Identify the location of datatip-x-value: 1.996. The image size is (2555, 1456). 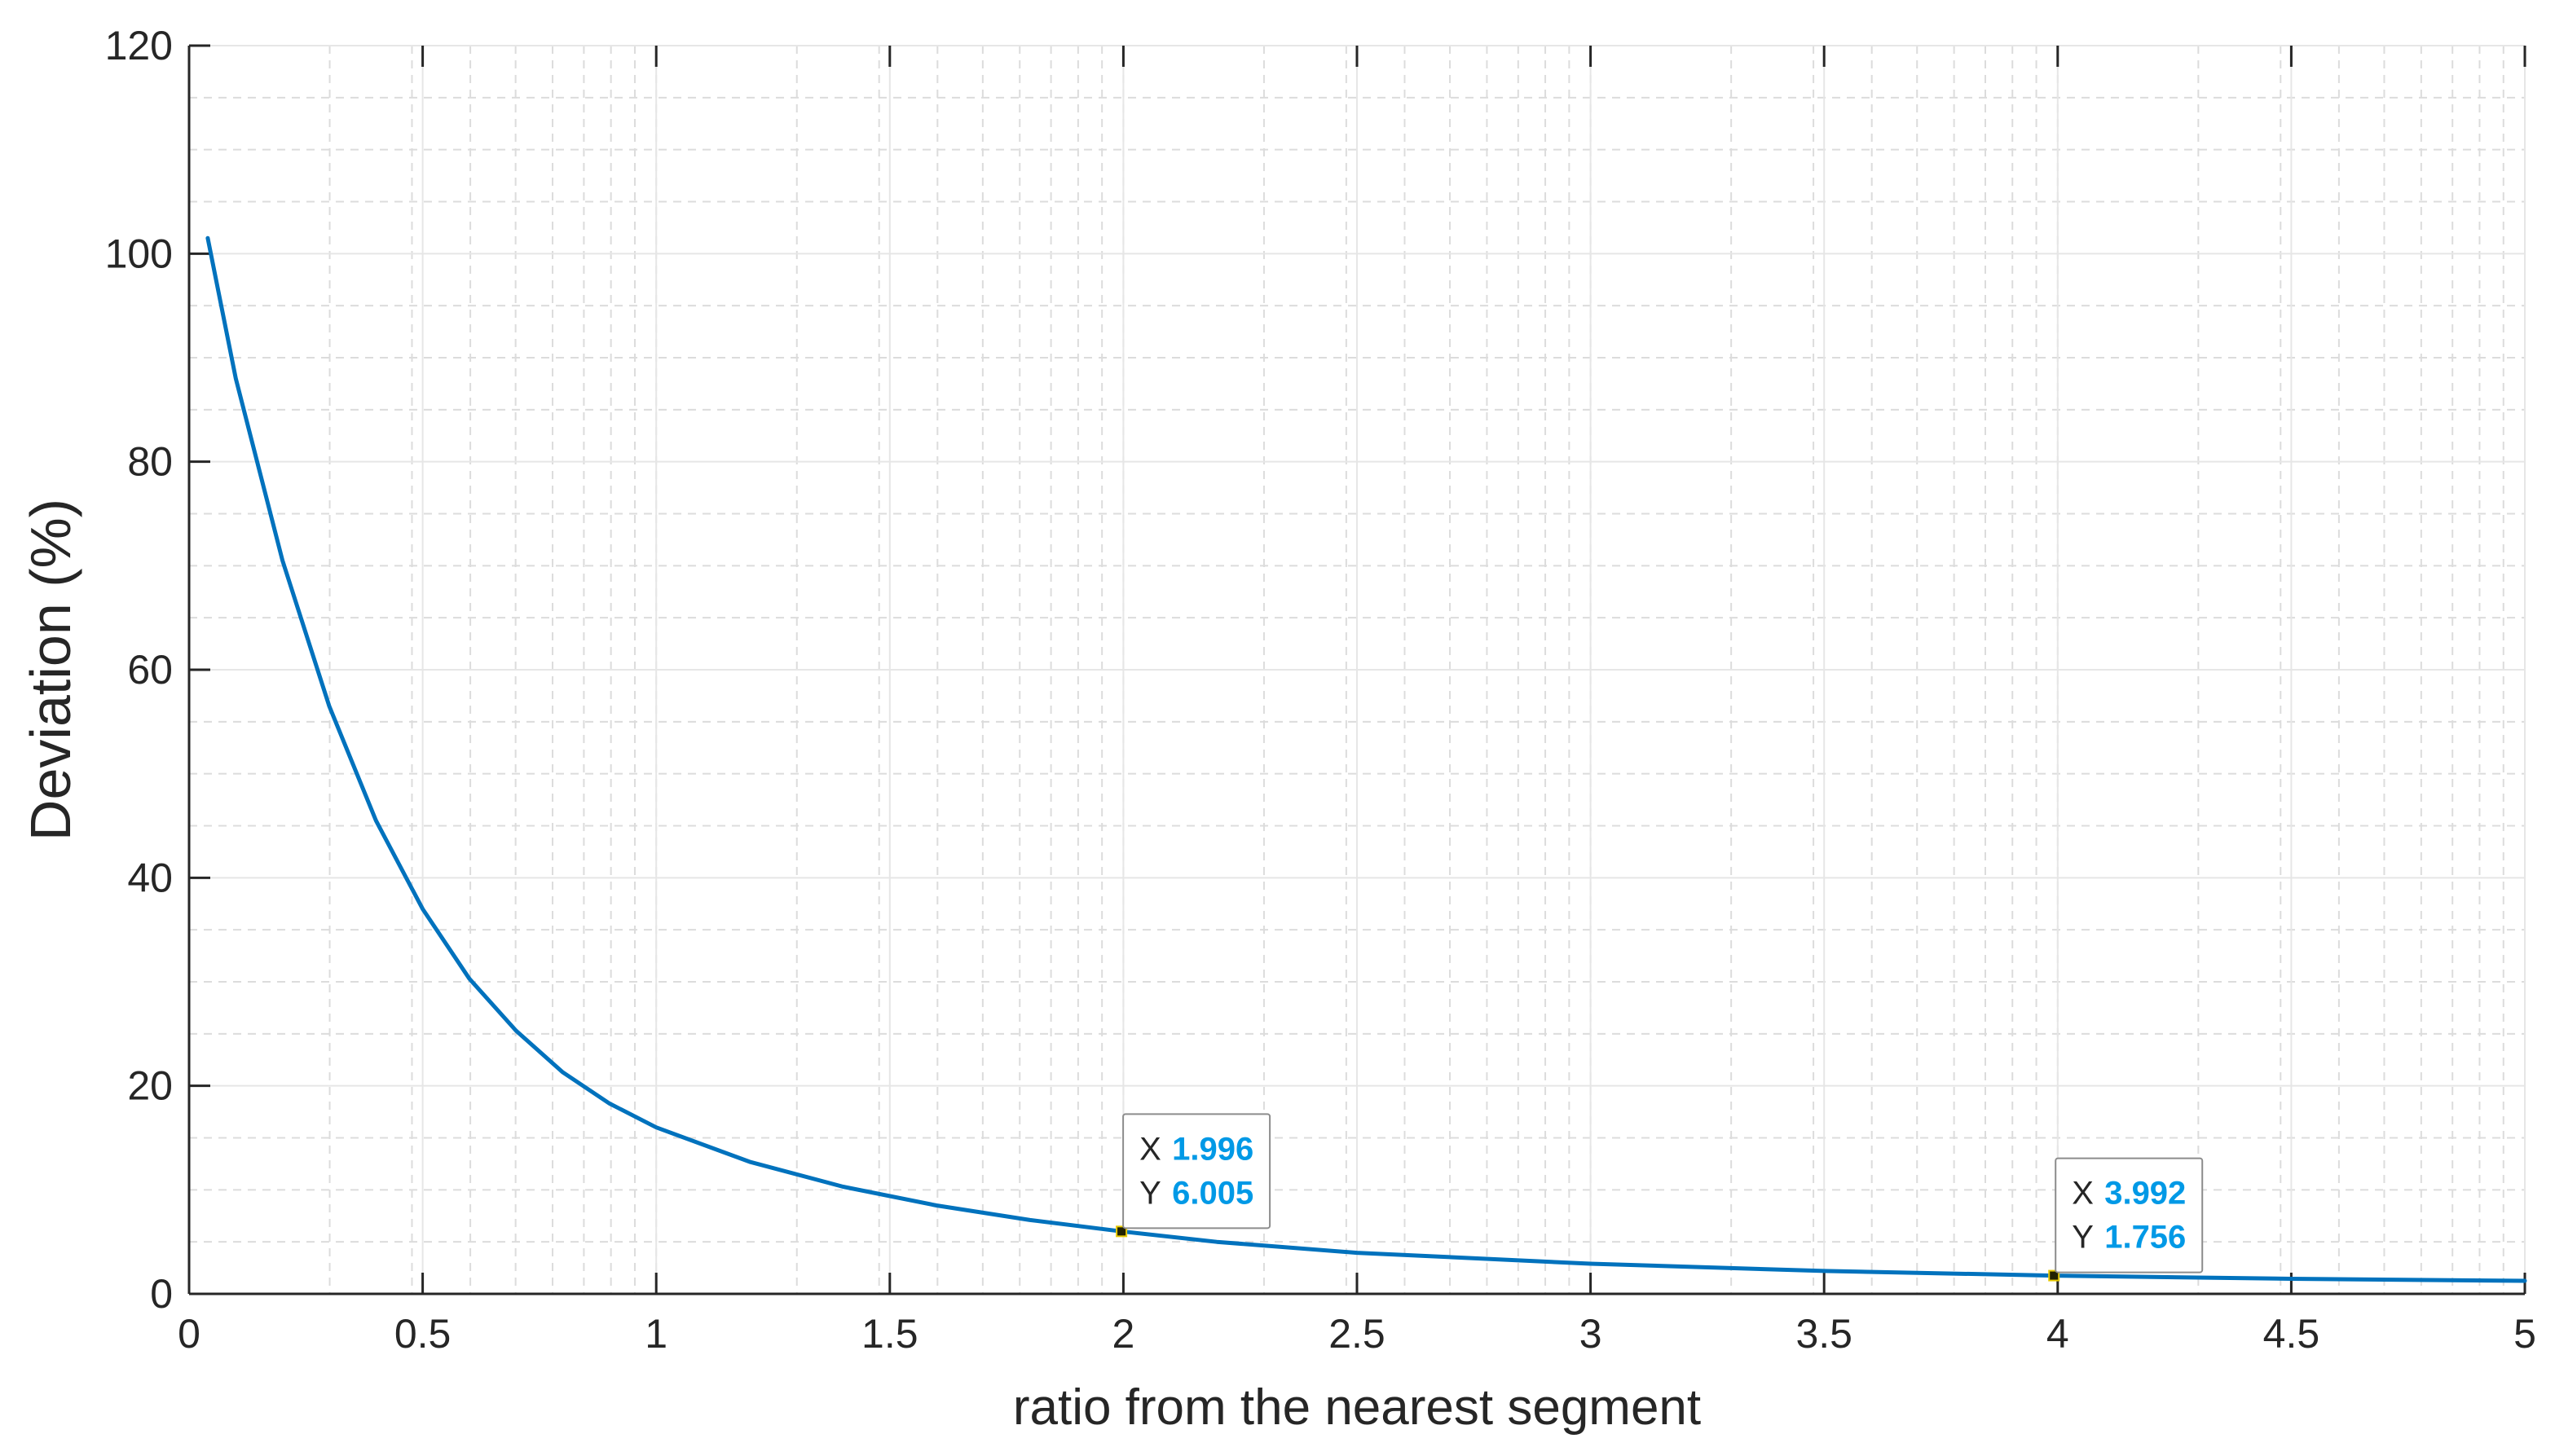
(1212, 1149).